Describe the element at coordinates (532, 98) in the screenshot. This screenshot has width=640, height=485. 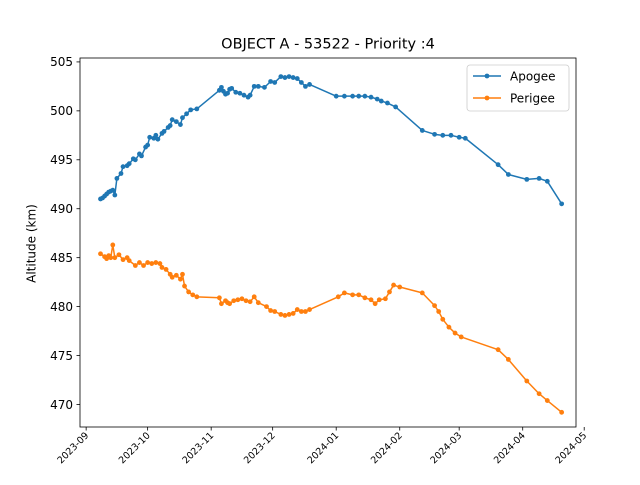
I see `legend-label-perigee: Perigee` at that location.